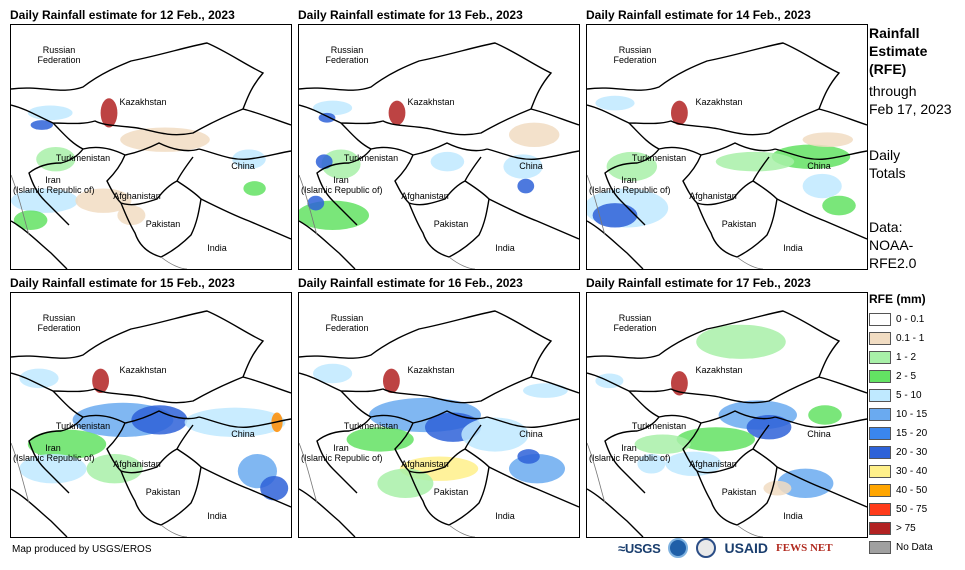 The height and width of the screenshot is (570, 965). What do you see at coordinates (746, 548) in the screenshot?
I see `usaid-logo: USAID` at bounding box center [746, 548].